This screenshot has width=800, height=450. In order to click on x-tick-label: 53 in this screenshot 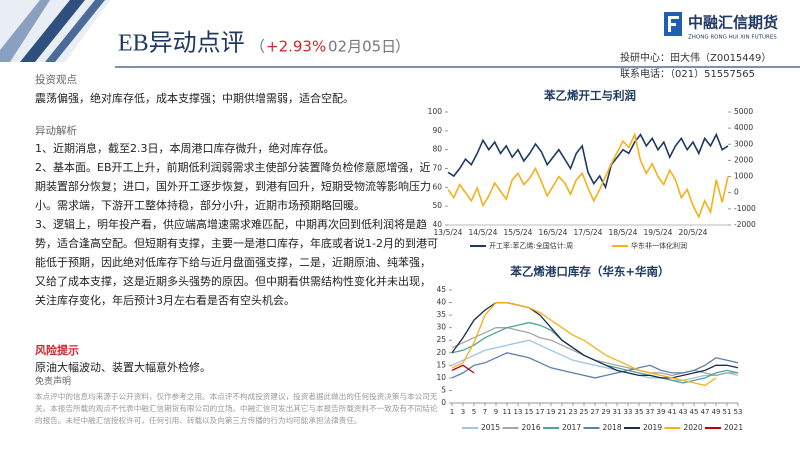, I will do `click(738, 412)`.